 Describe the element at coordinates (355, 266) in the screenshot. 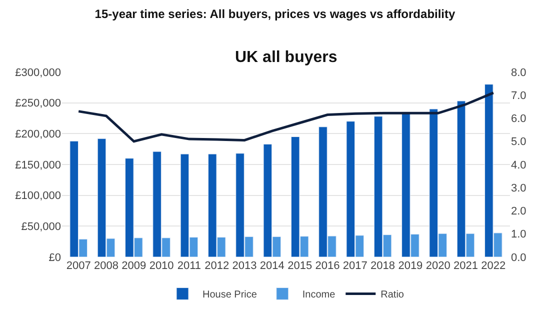

I see `x-tick-label: 2017` at that location.